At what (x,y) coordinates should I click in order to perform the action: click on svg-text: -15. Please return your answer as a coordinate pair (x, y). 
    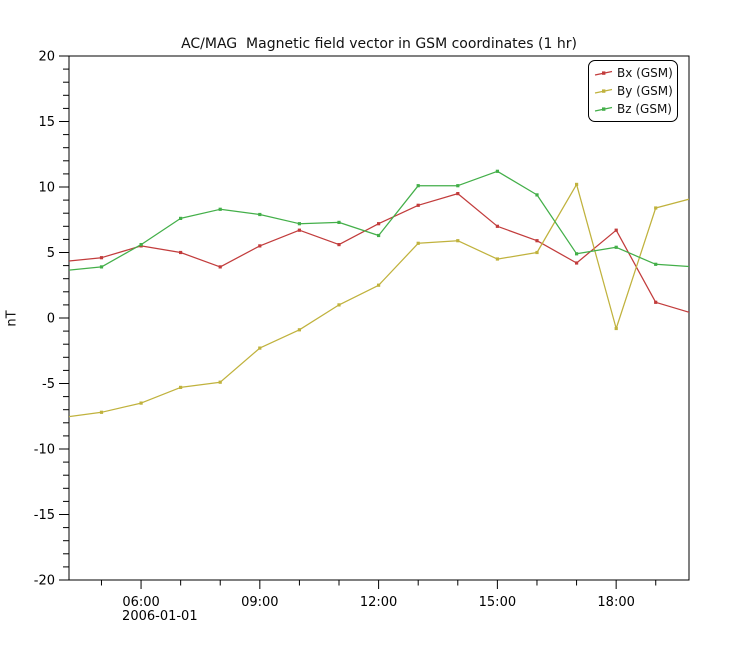
    Looking at the image, I should click on (44, 515).